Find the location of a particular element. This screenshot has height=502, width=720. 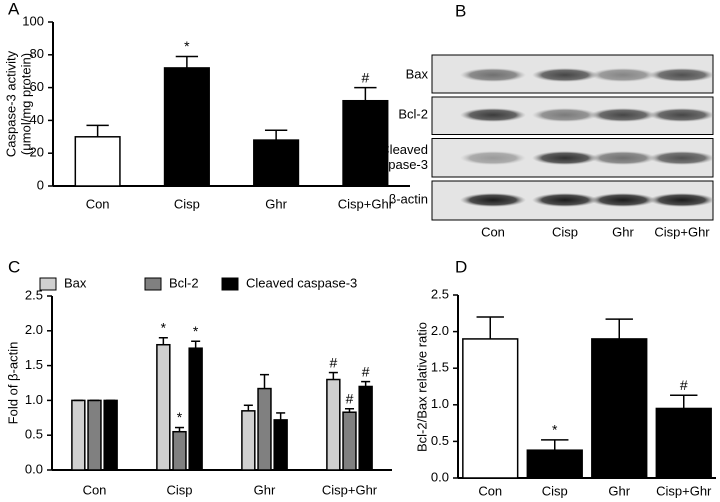

y-tick-label: 80 is located at coordinates (37, 53).